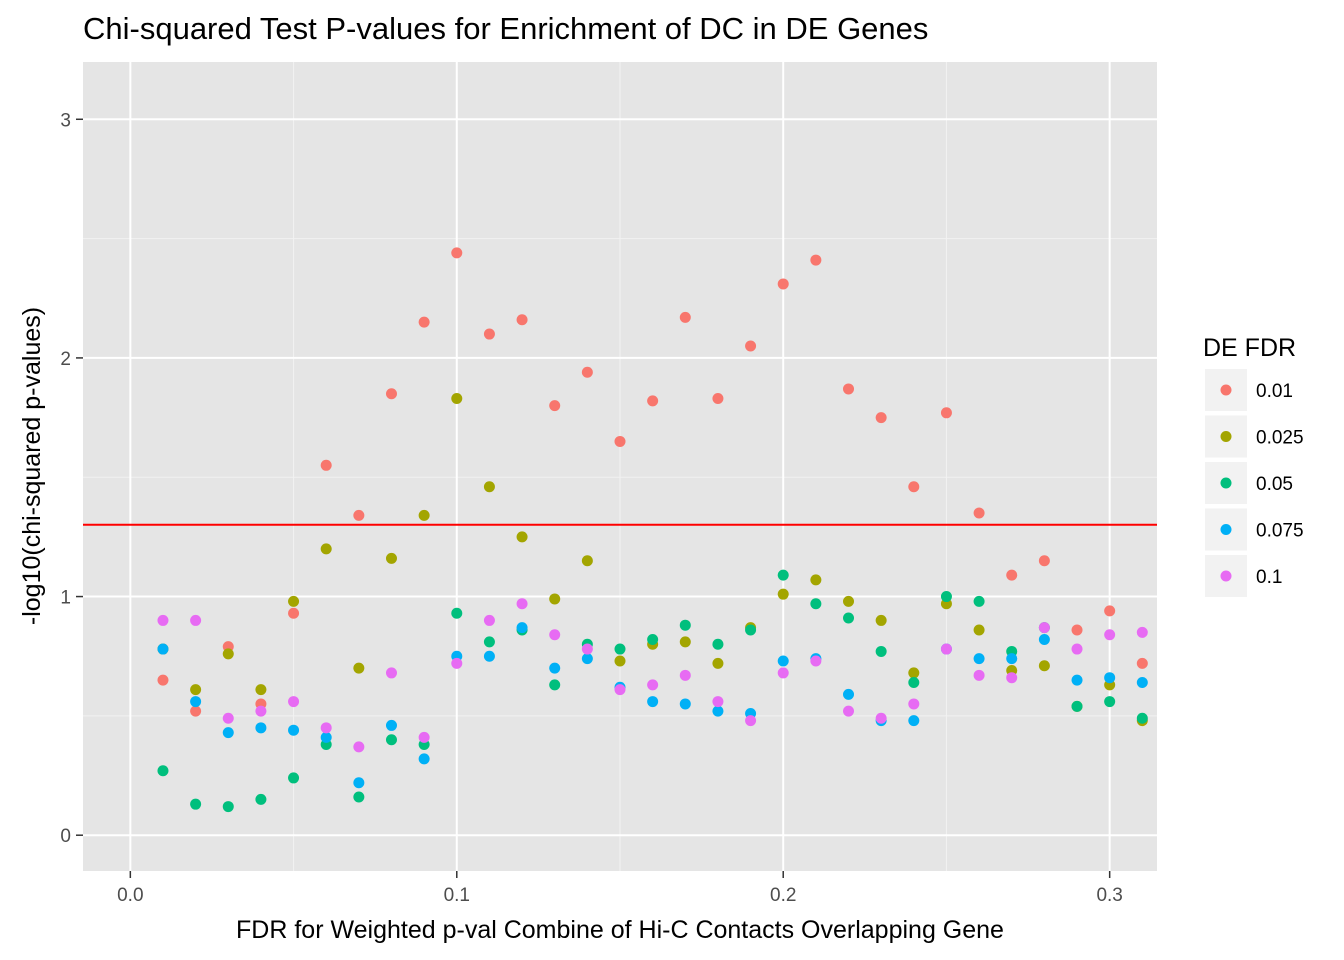 This screenshot has width=1344, height=960. I want to click on legend-item: 0.025, so click(1254, 436).